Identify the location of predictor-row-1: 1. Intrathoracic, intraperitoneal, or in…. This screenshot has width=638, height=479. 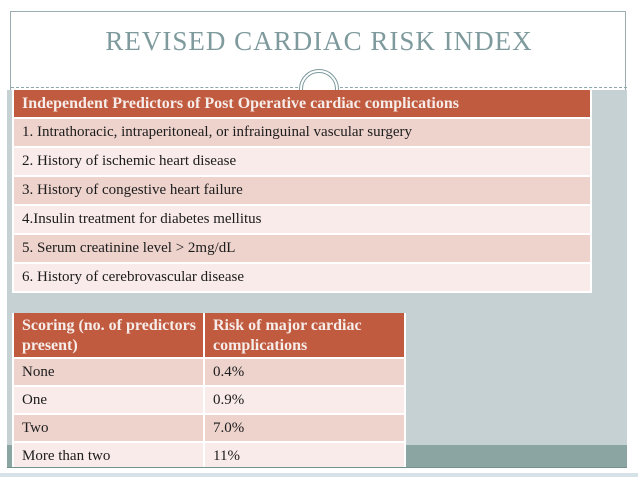
(302, 132).